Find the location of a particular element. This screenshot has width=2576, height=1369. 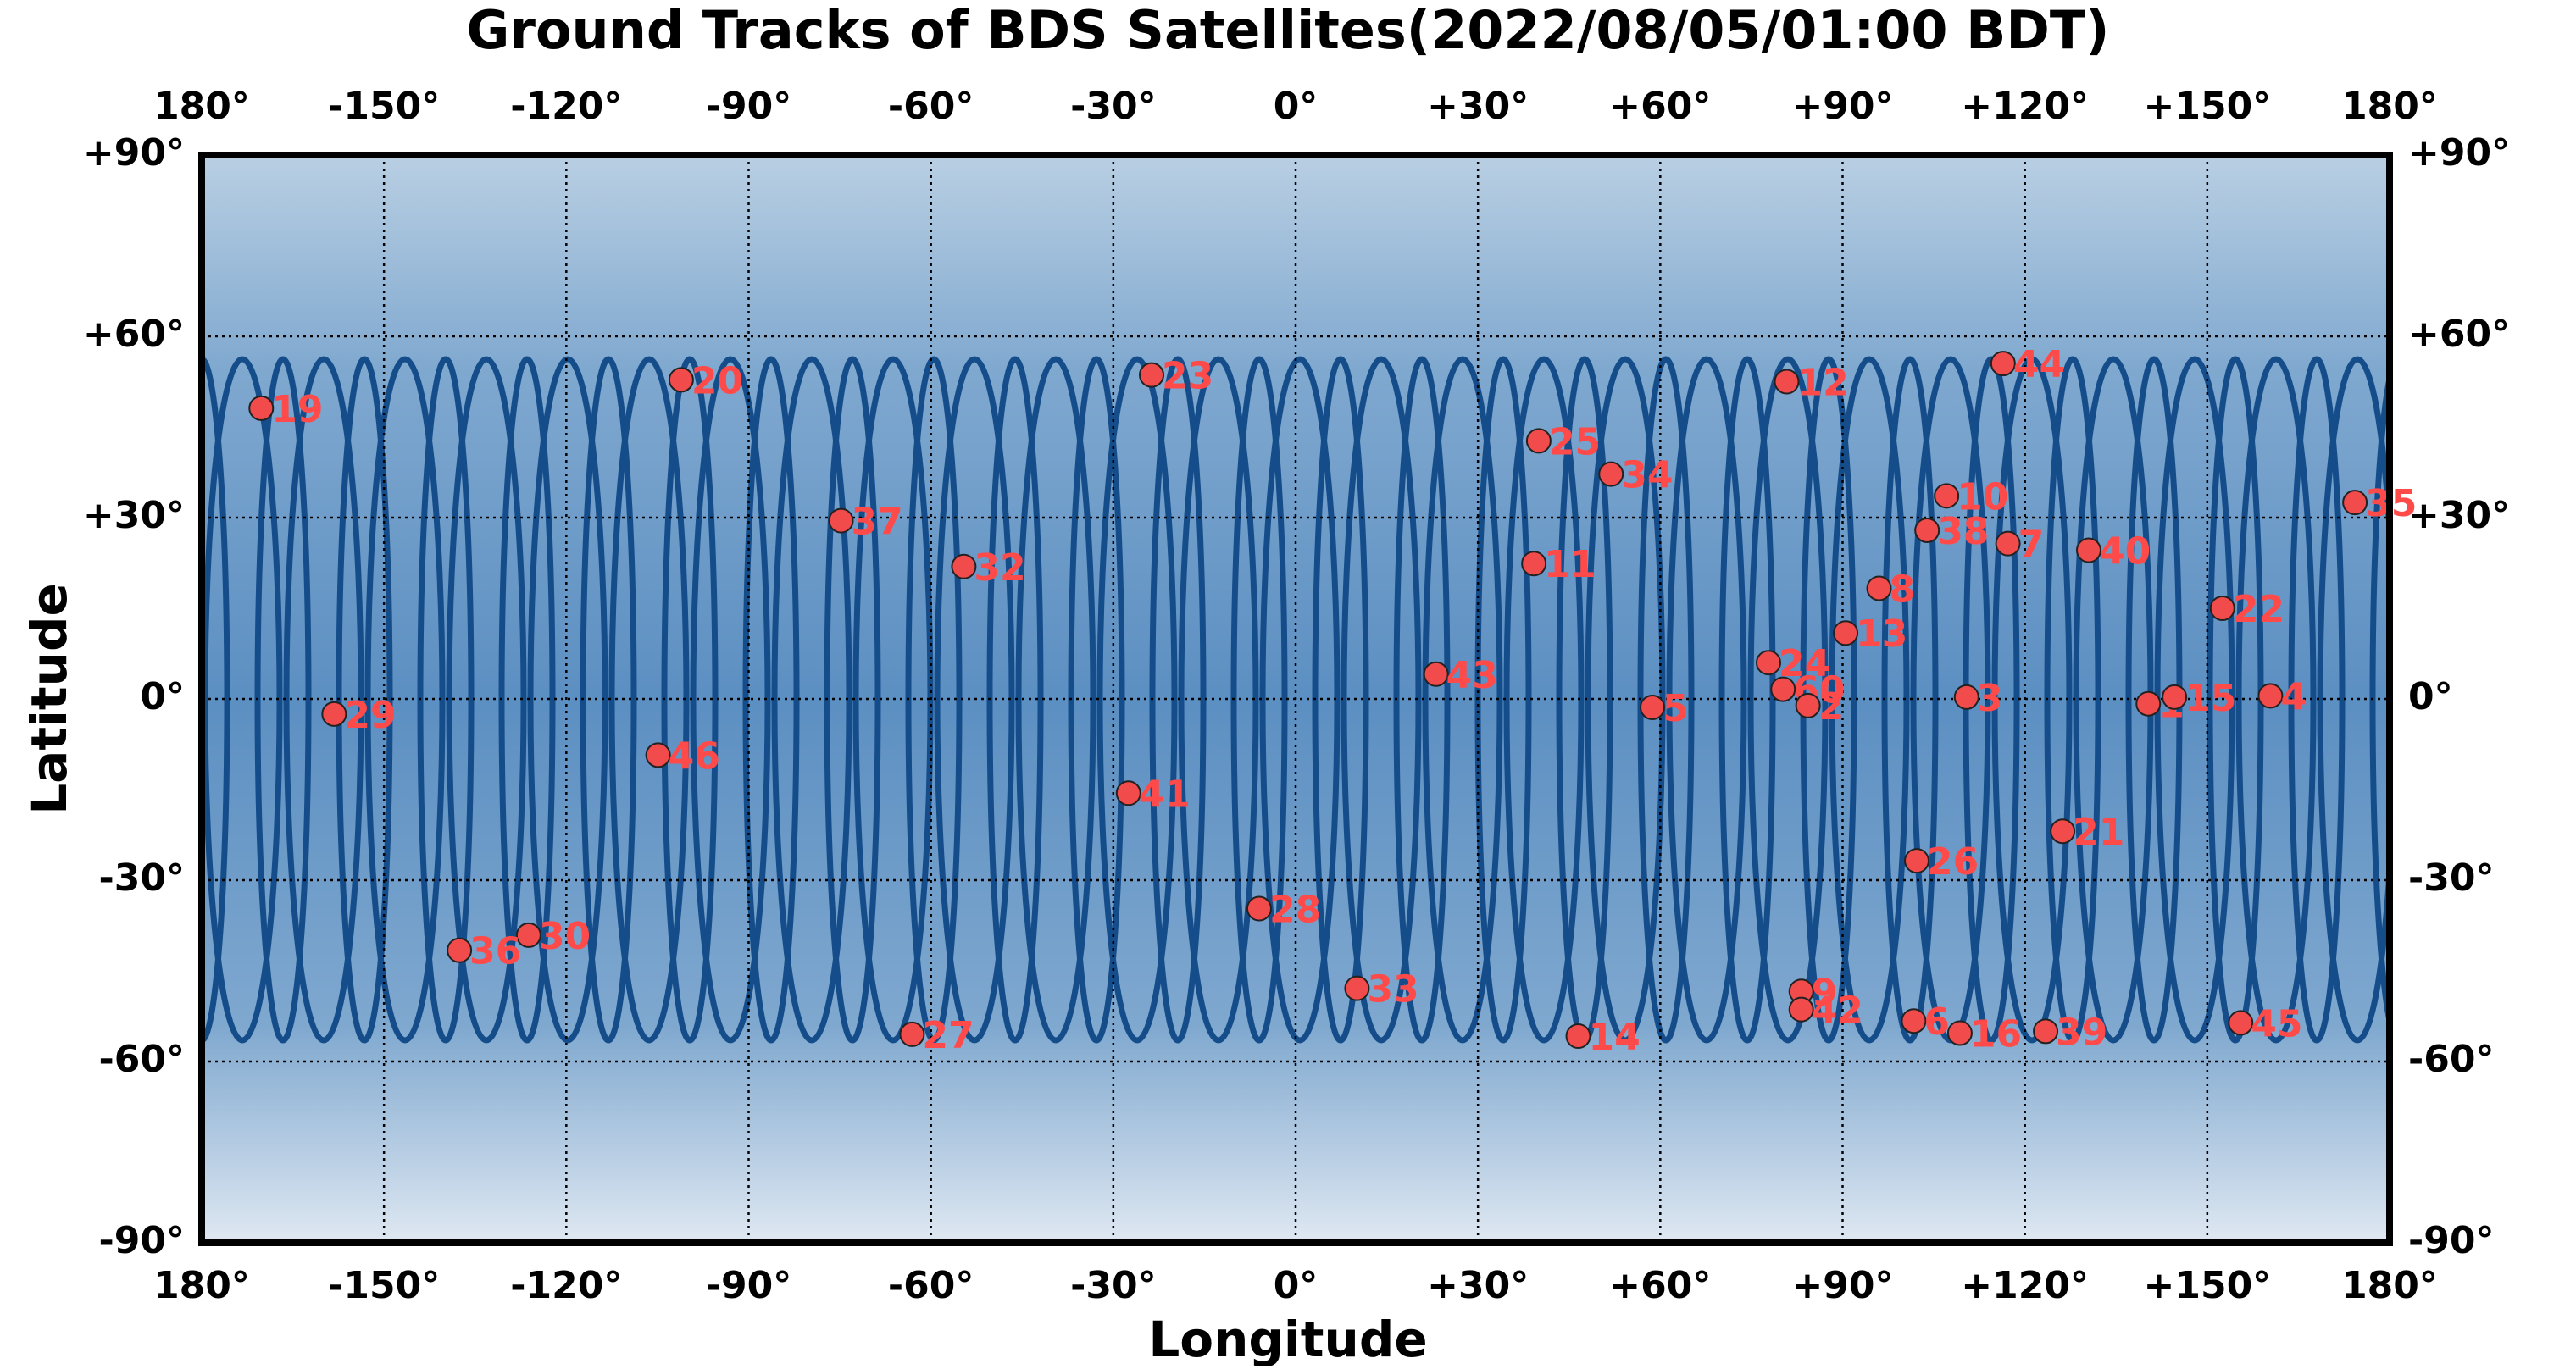

satellite-label: 26 is located at coordinates (1953, 862).